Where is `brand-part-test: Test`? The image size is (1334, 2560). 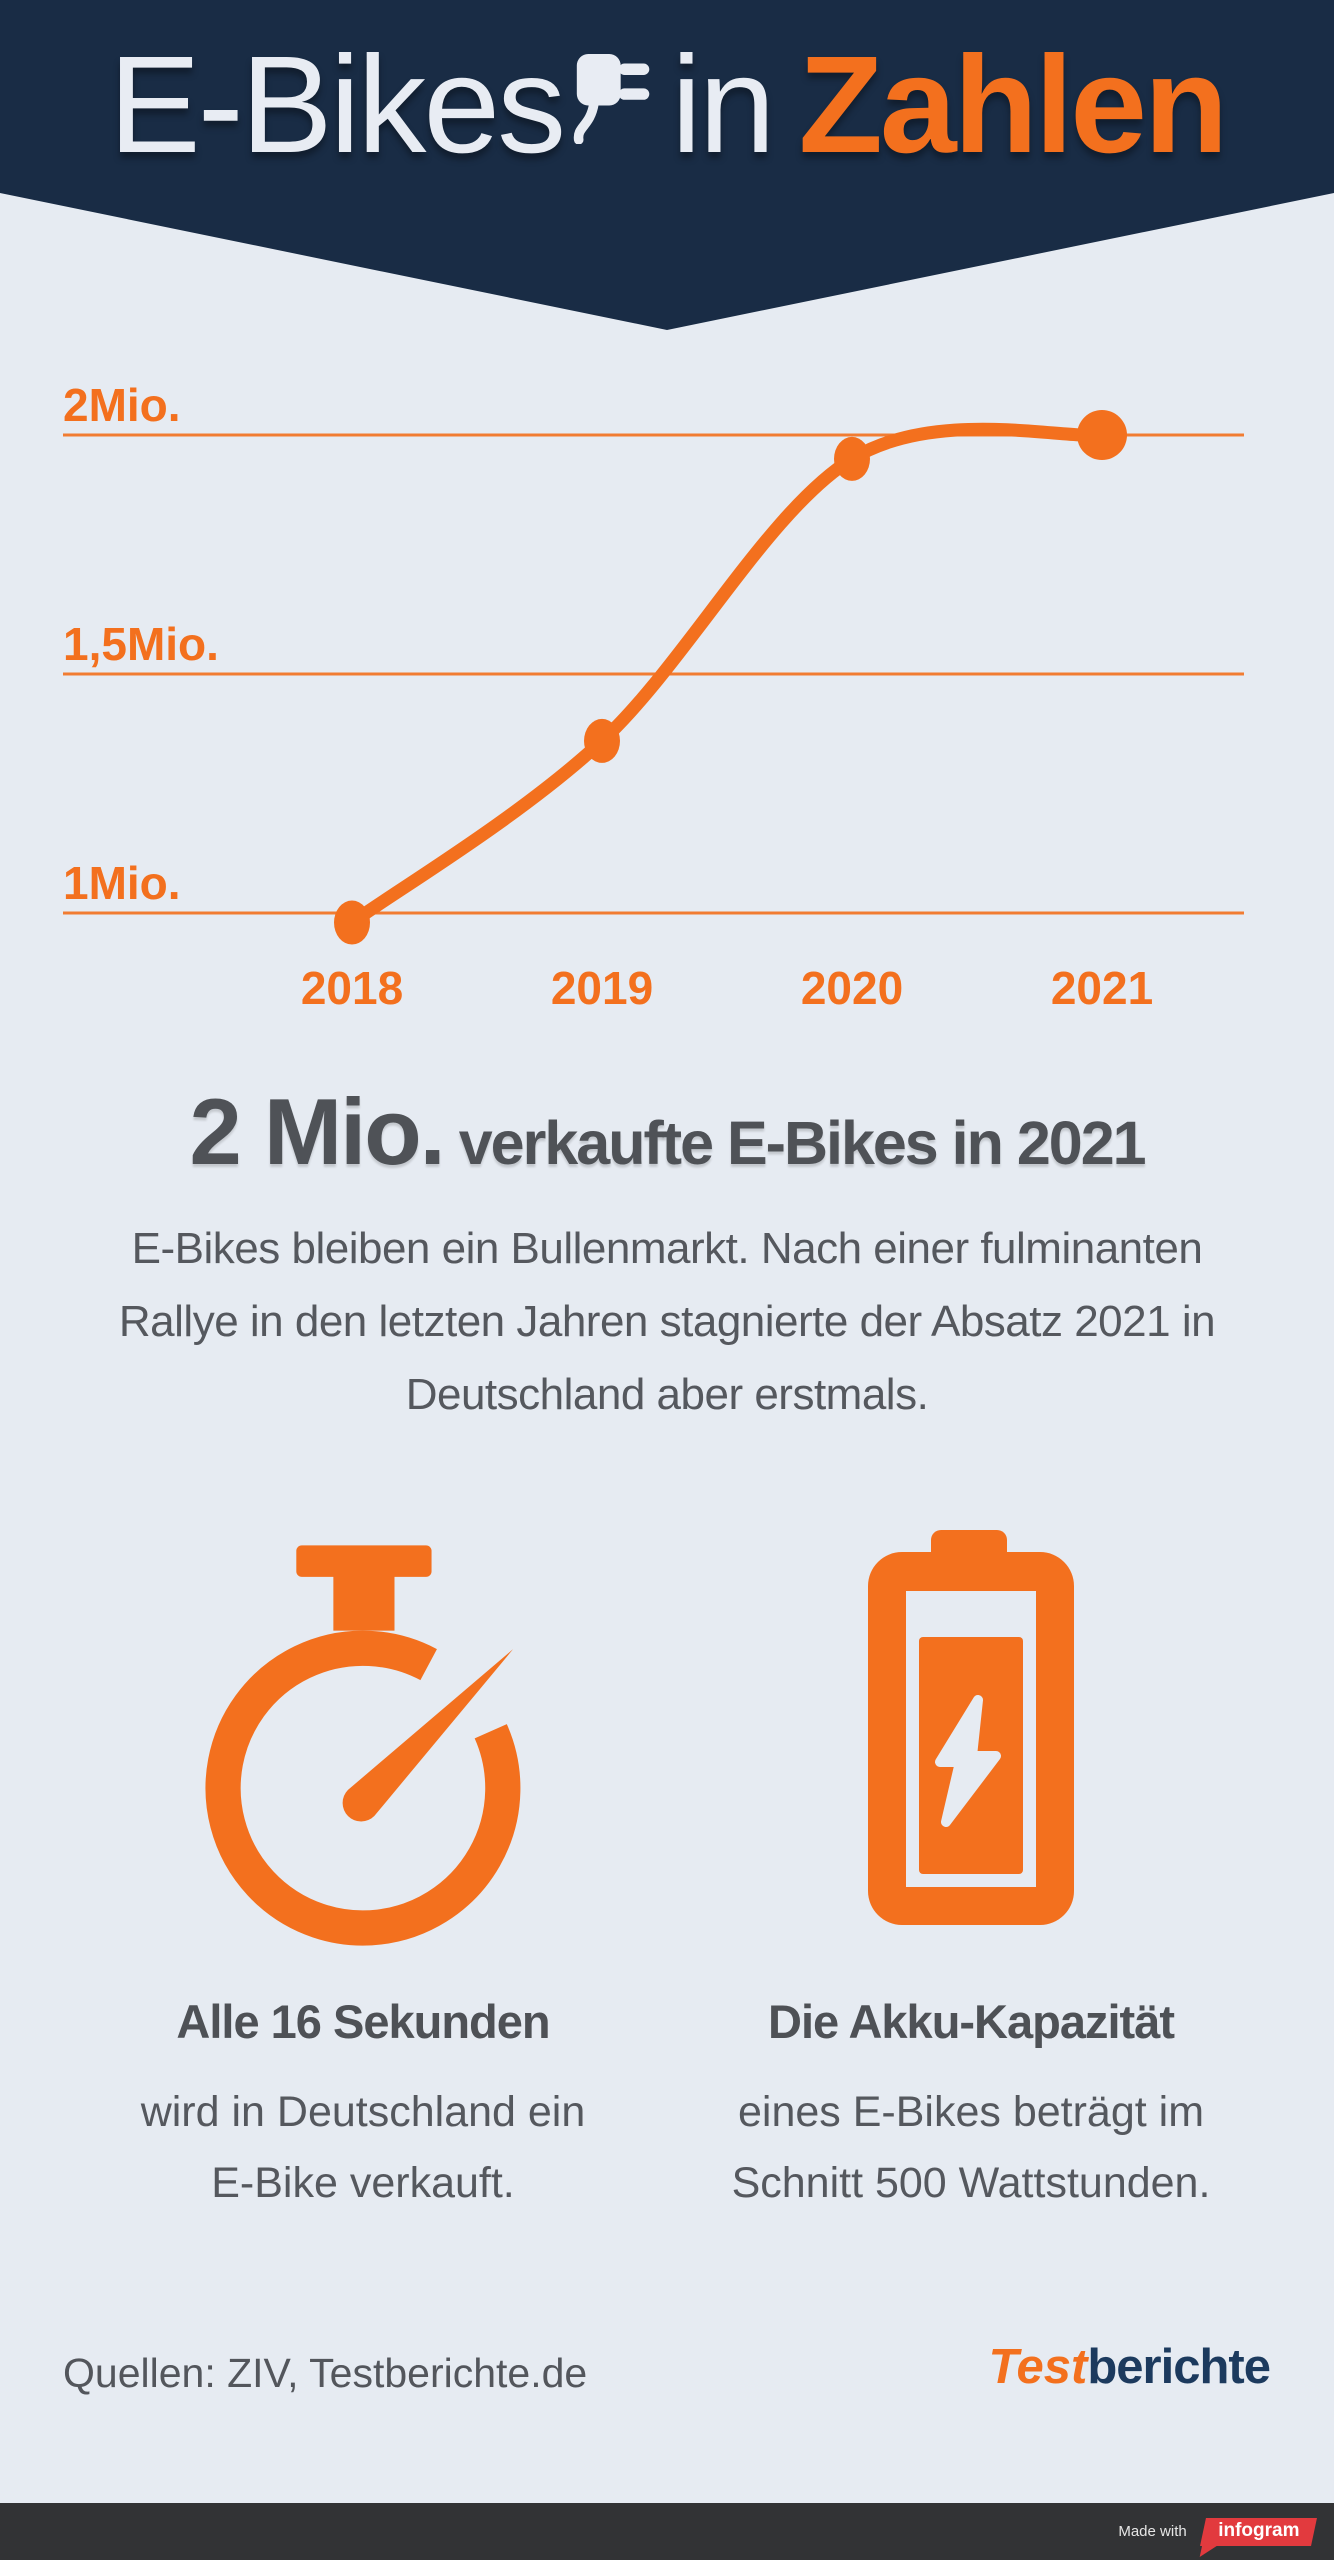 brand-part-test: Test is located at coordinates (1038, 2367).